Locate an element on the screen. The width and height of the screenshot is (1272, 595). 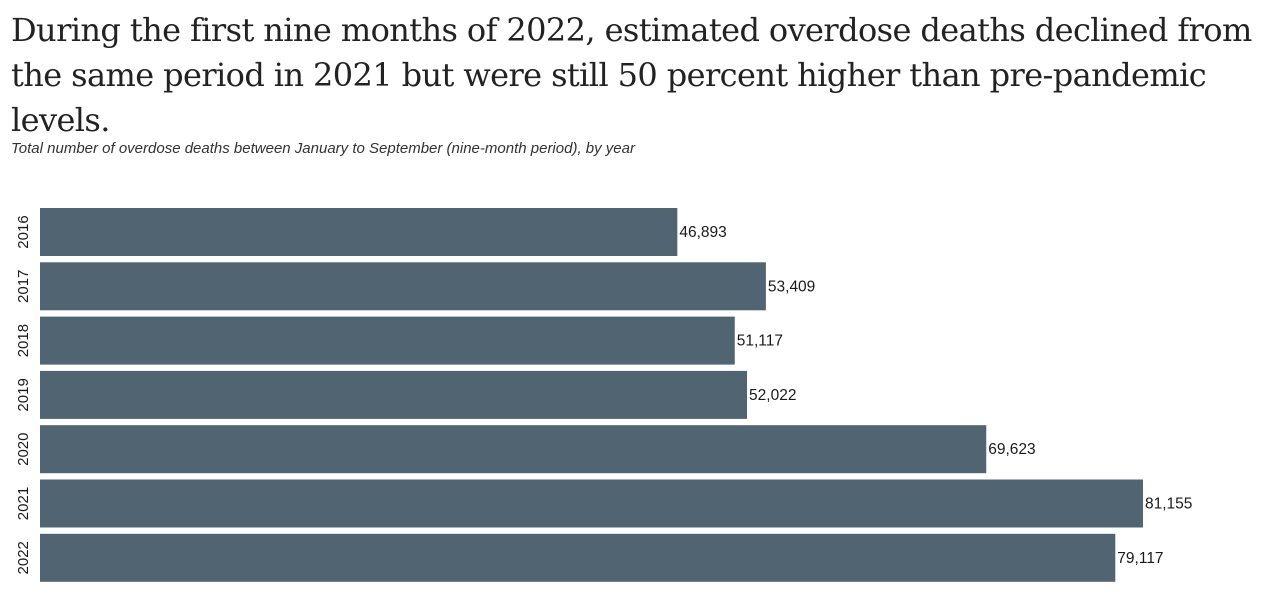
bar-2021 is located at coordinates (591, 503).